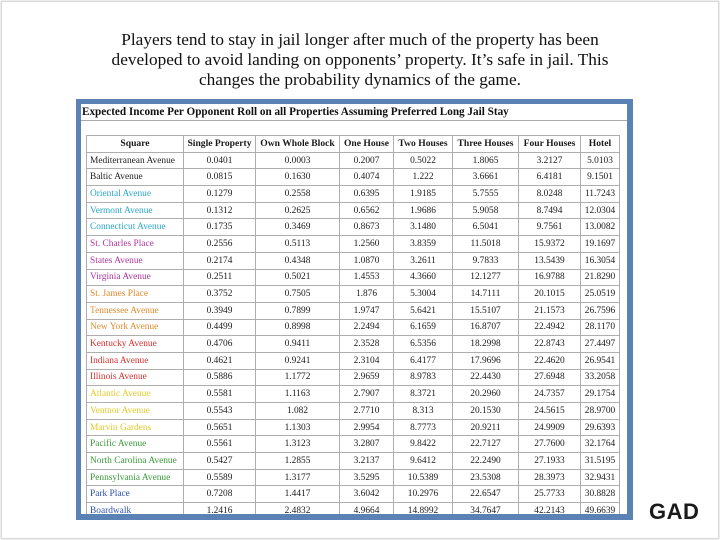 This screenshot has width=720, height=540. I want to click on value-cell: 12.1277, so click(485, 277).